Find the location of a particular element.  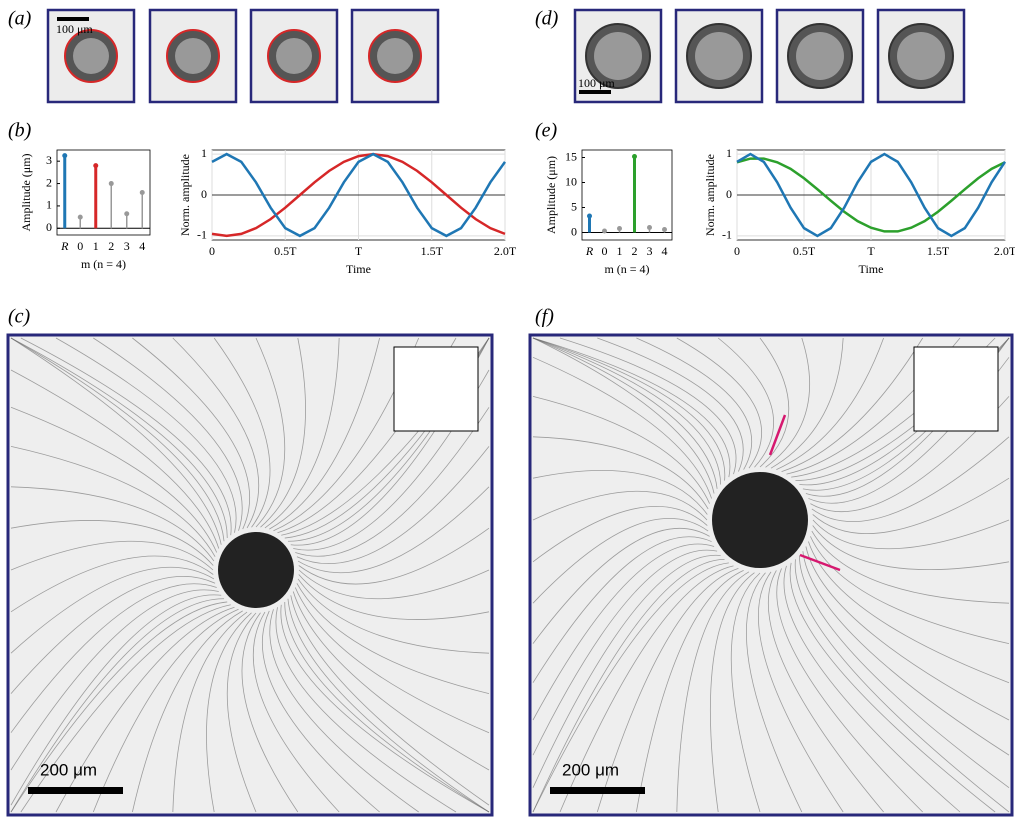

plot-frame is located at coordinates (103, 192).